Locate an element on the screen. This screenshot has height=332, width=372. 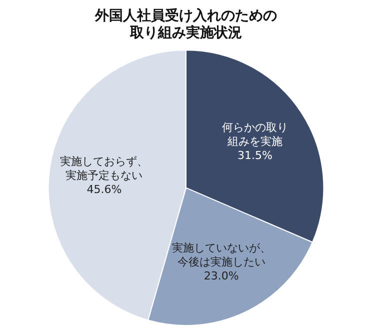
slice-label: 何らかの取り組みを実施 is located at coordinates (255, 134).